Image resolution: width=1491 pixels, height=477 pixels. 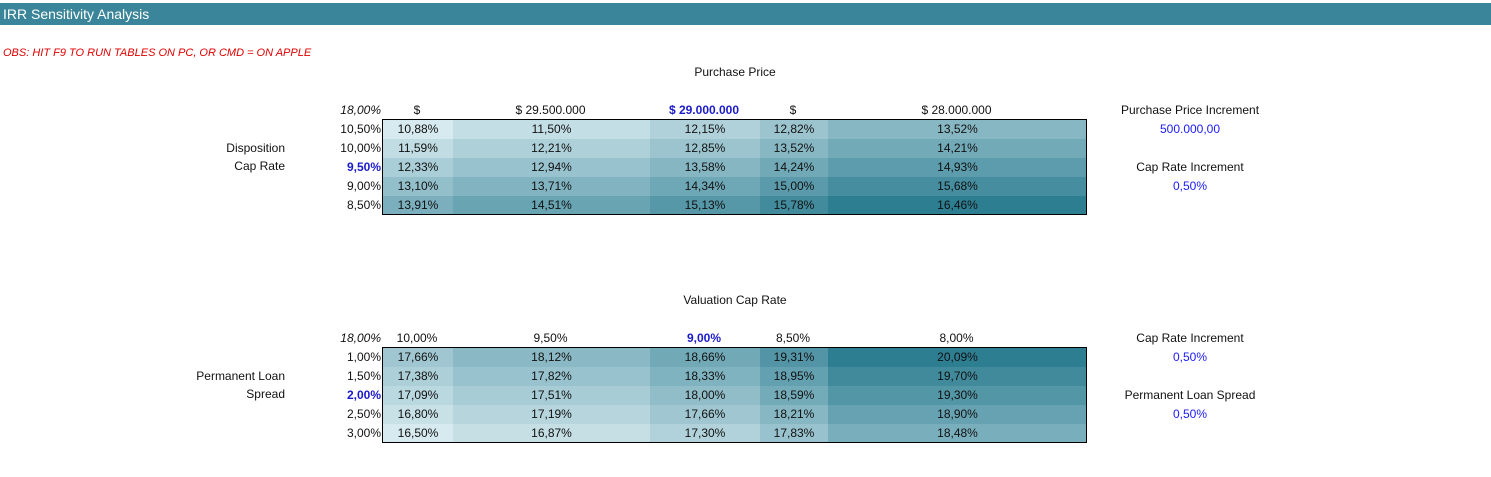 I want to click on table1-cell: 14,93%, so click(x=957, y=167).